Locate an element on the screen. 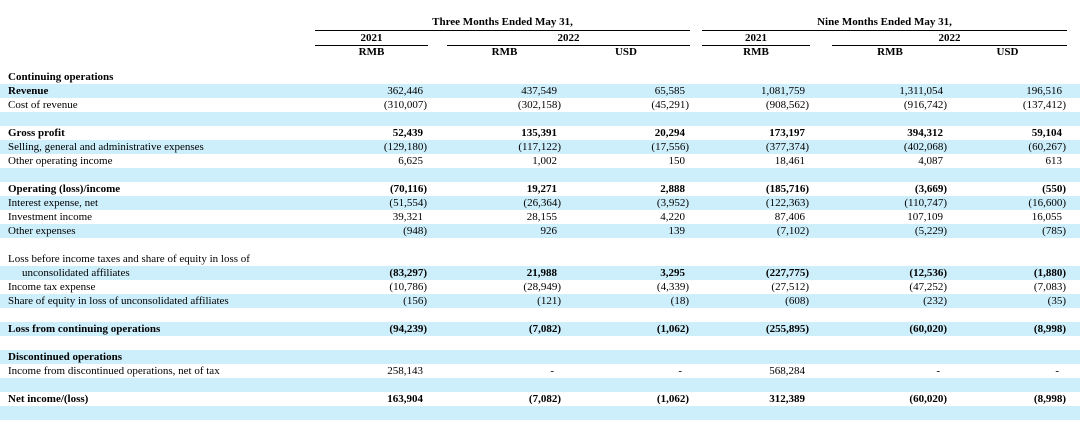 This screenshot has height=425, width=1080. currency-header-3: USD is located at coordinates (625, 52).